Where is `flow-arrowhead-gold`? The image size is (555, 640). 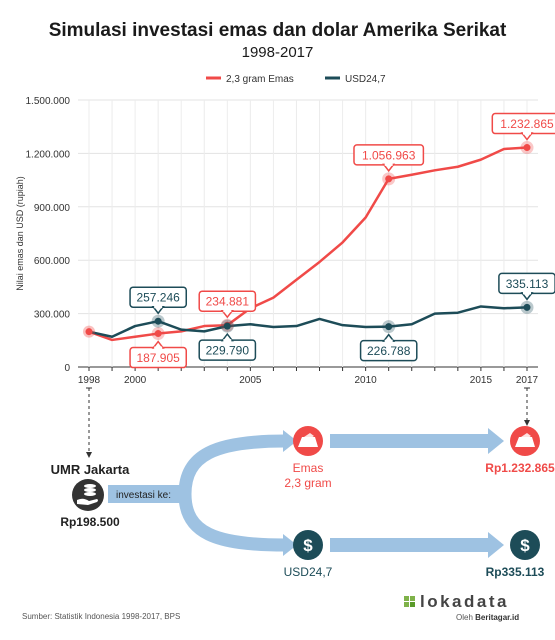 flow-arrowhead-gold is located at coordinates (496, 441).